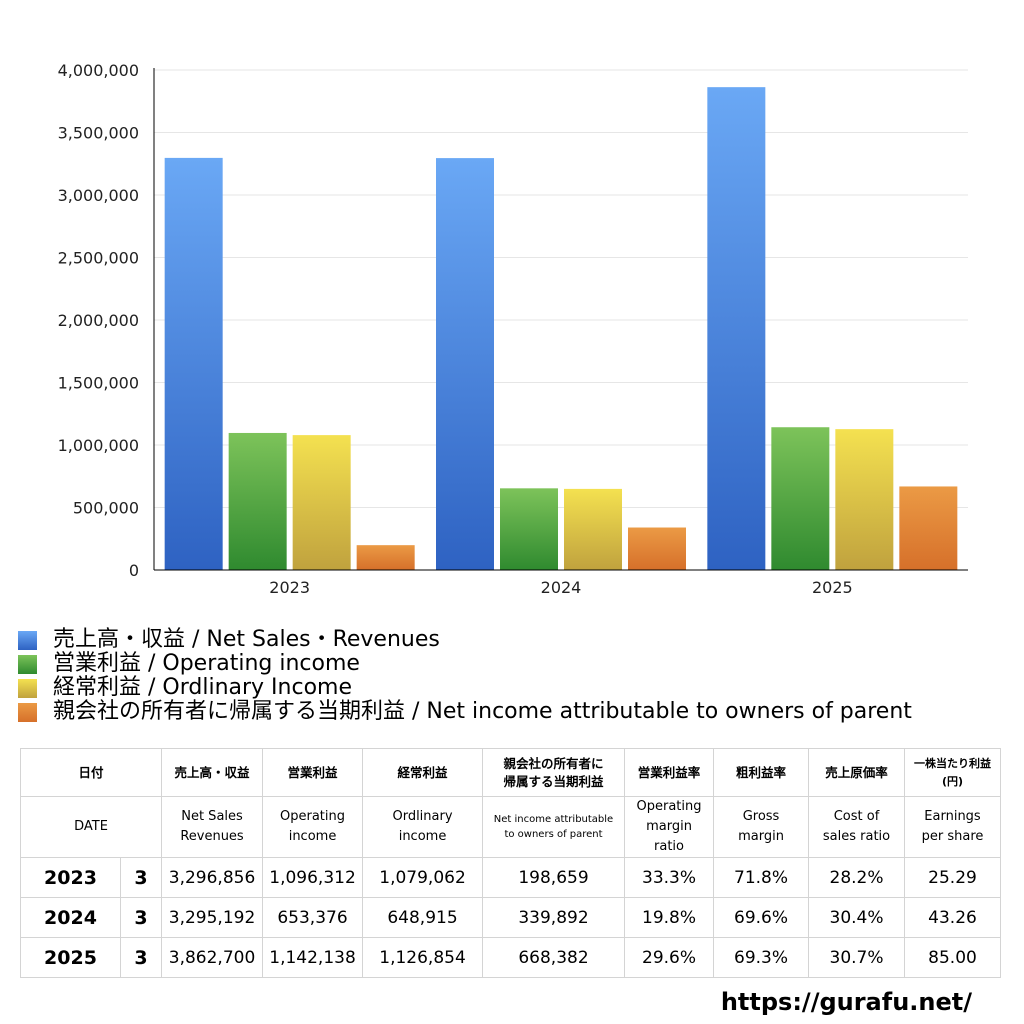 This screenshot has width=1024, height=1024. What do you see at coordinates (91, 827) in the screenshot?
I see `header-date-en: DATE` at bounding box center [91, 827].